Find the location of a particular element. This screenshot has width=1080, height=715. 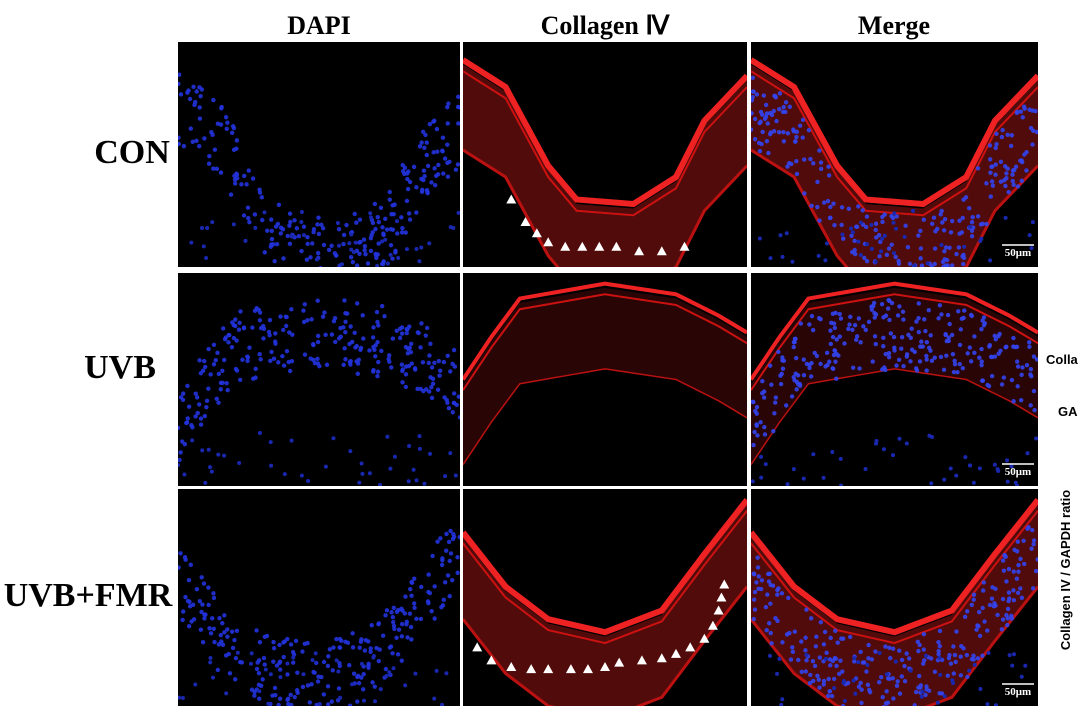

scale-bar-label: 50μm is located at coordinates (1018, 472).